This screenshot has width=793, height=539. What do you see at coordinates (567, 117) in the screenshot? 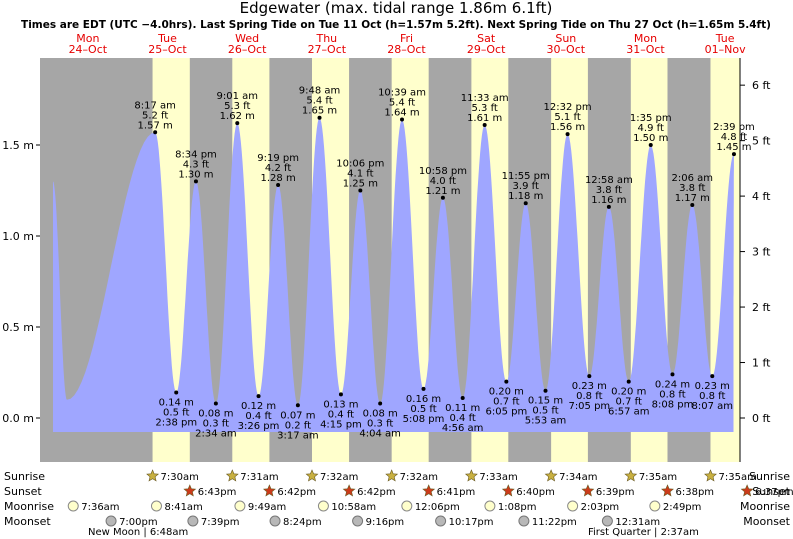
I see `tide-height-ft: 5.1 ft` at bounding box center [567, 117].